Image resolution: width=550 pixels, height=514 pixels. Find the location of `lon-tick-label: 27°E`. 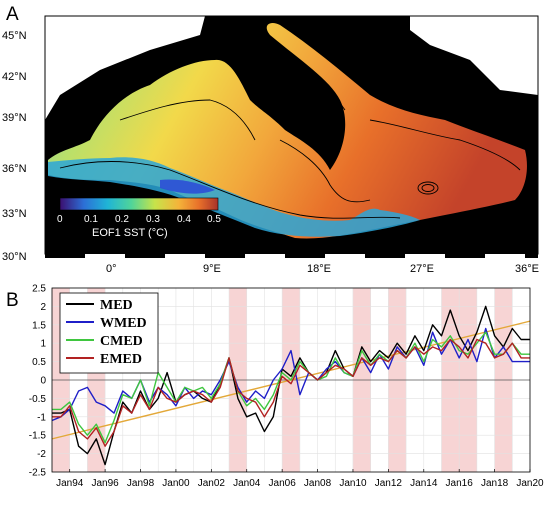

lon-tick-label: 27°E is located at coordinates (422, 269).